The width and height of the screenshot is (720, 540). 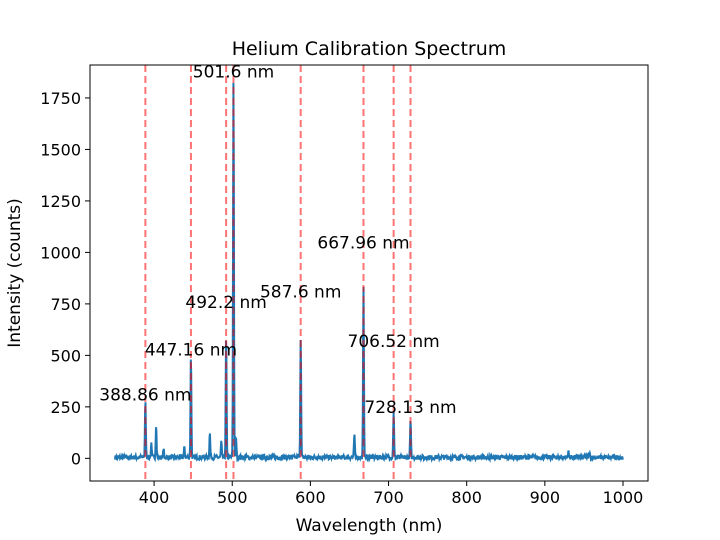 I want to click on y-tick-label: 250, so click(x=65, y=407).